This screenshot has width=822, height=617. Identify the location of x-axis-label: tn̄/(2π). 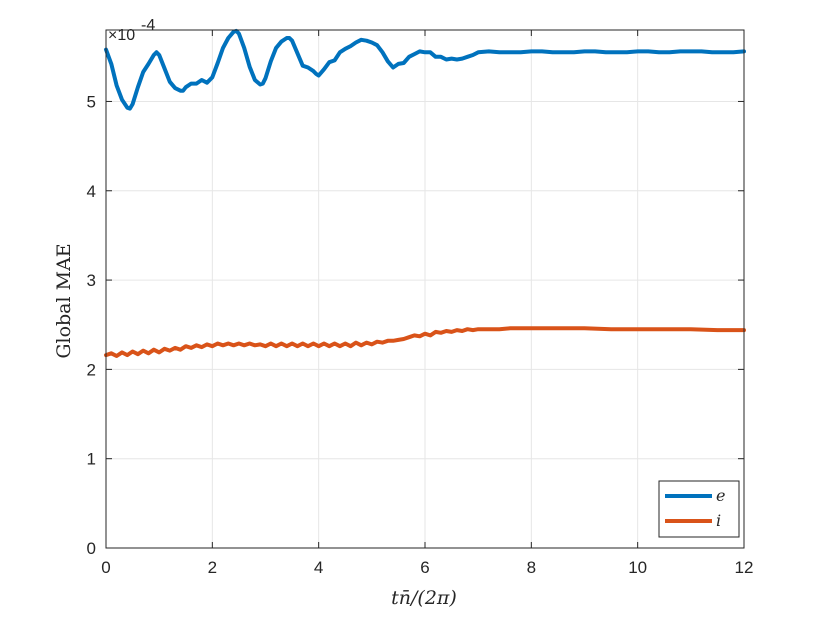
(424, 598).